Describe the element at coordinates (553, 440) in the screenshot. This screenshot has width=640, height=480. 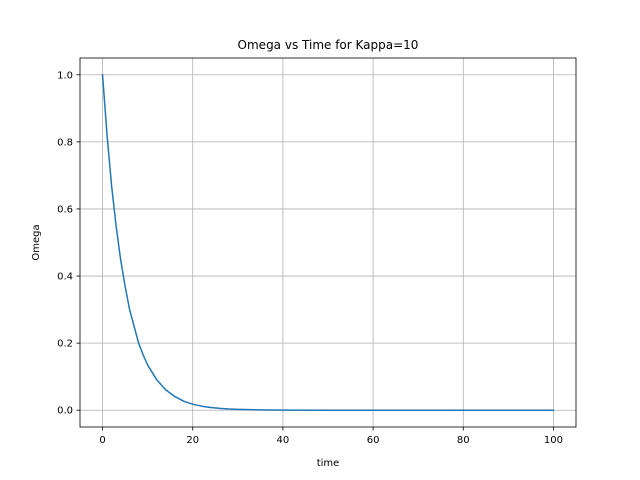
I see `x-tick-label: 100` at that location.